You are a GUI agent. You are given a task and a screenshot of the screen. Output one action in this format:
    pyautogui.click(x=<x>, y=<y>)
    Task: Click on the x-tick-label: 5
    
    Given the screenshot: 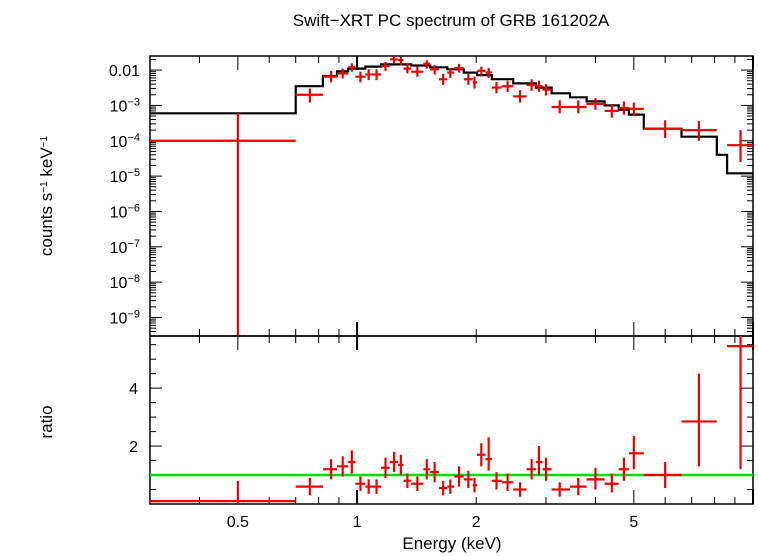 What is the action you would take?
    pyautogui.click(x=633, y=522)
    